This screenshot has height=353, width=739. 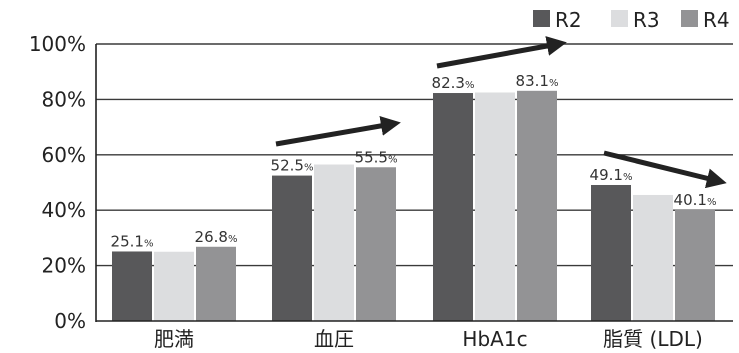 What do you see at coordinates (57, 44) in the screenshot?
I see `y-tick-label: 100%` at bounding box center [57, 44].